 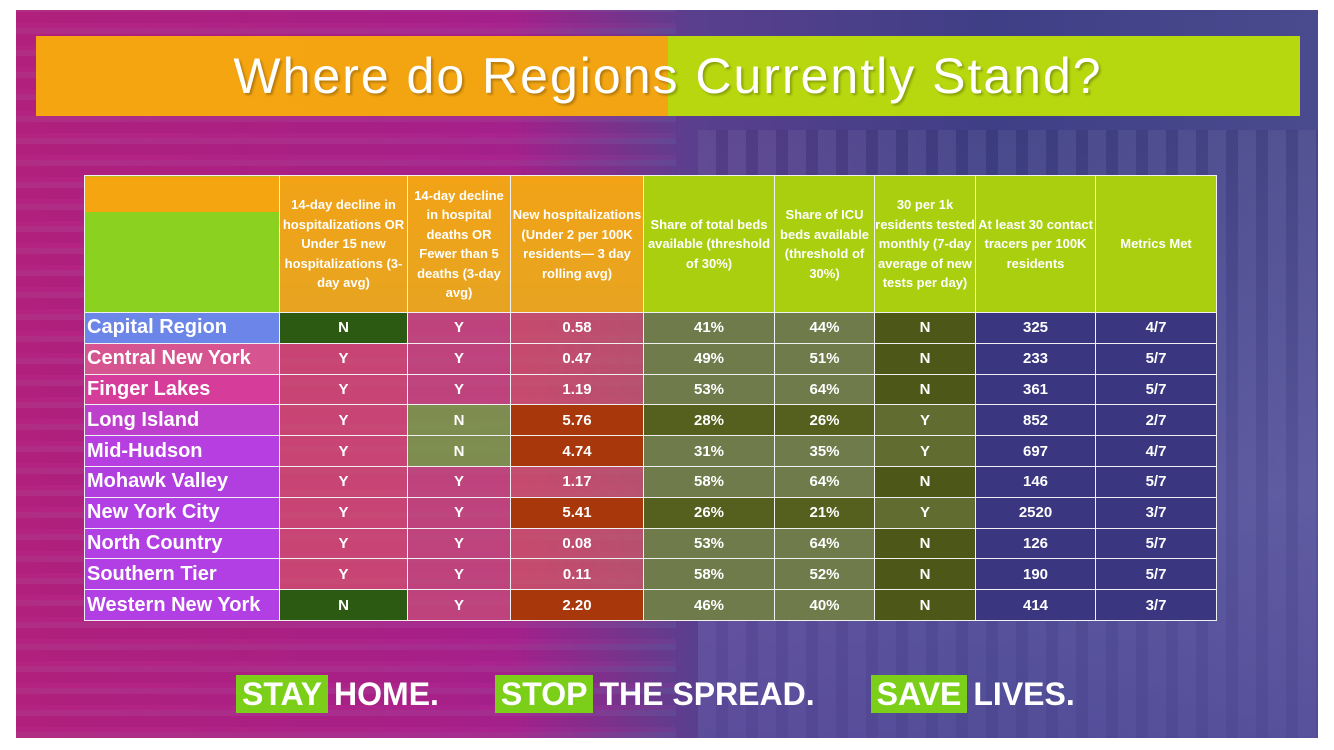 What do you see at coordinates (577, 389) in the screenshot?
I see `new-hosp-cell: 1.19` at bounding box center [577, 389].